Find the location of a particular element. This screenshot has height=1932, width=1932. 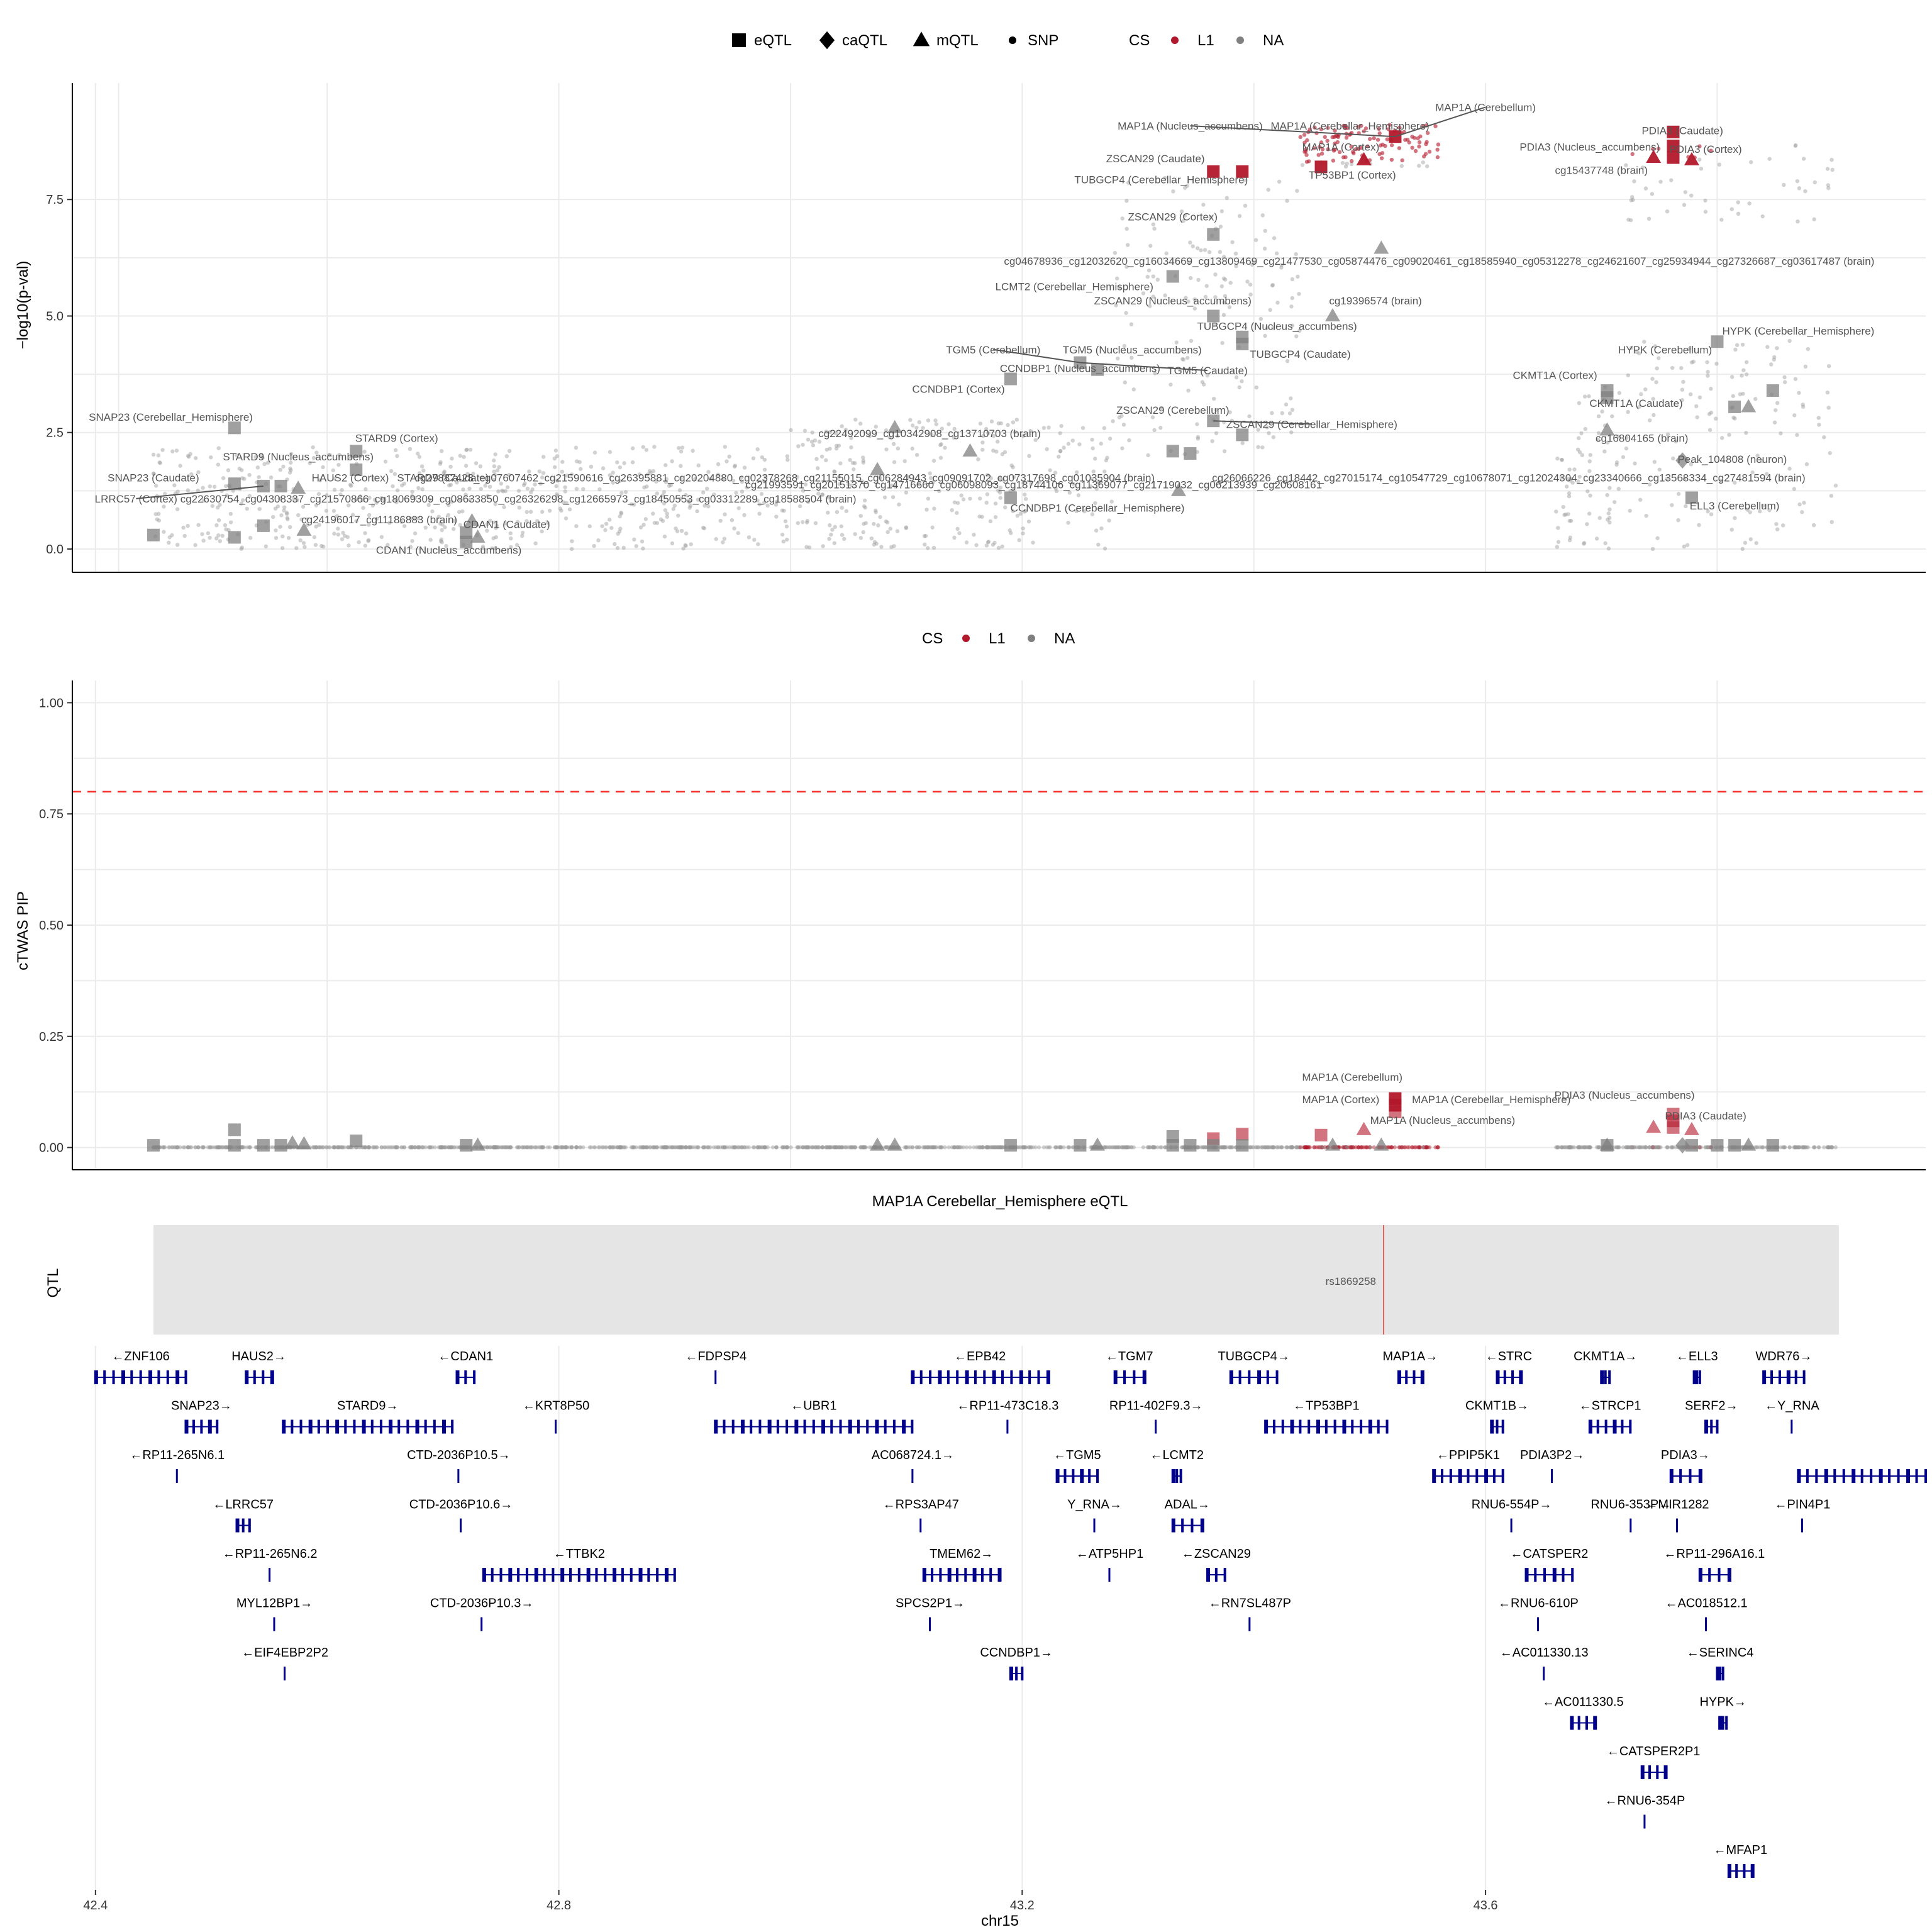

legend-mQTL-key is located at coordinates (921, 39).